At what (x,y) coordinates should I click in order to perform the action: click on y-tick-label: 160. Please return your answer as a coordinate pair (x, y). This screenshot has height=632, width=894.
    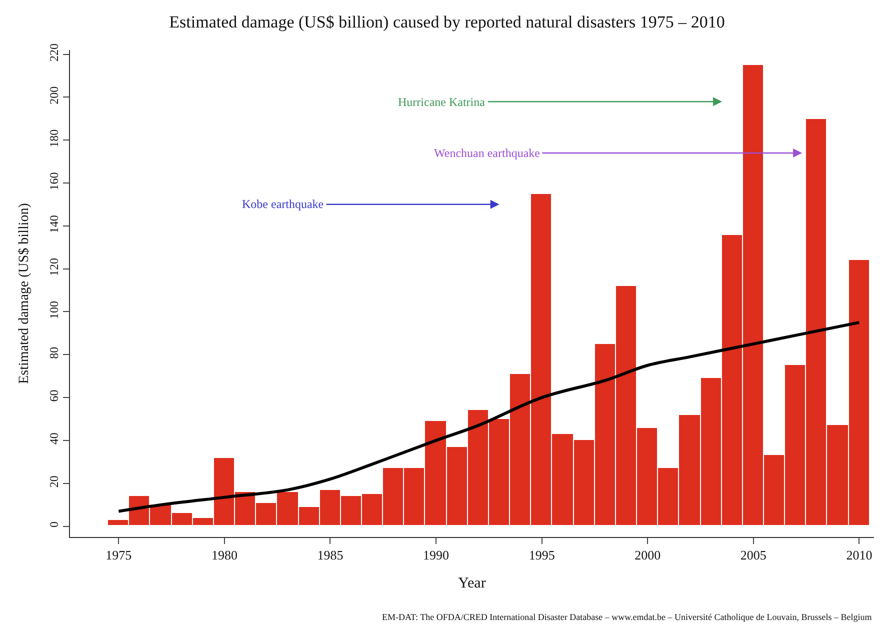
    Looking at the image, I should click on (54, 181).